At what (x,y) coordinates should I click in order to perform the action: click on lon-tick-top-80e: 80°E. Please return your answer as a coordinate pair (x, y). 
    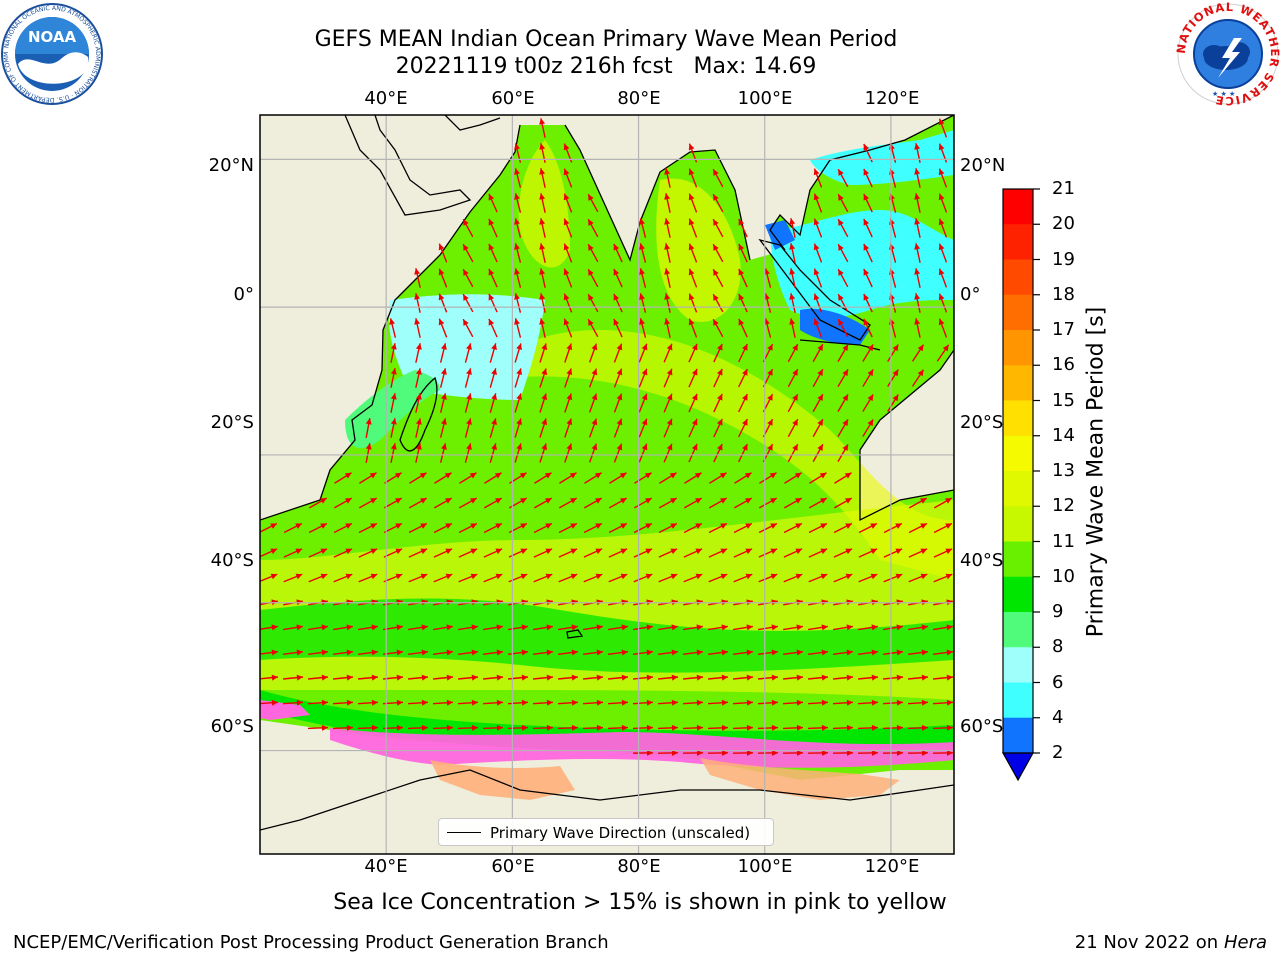
    Looking at the image, I should click on (639, 98).